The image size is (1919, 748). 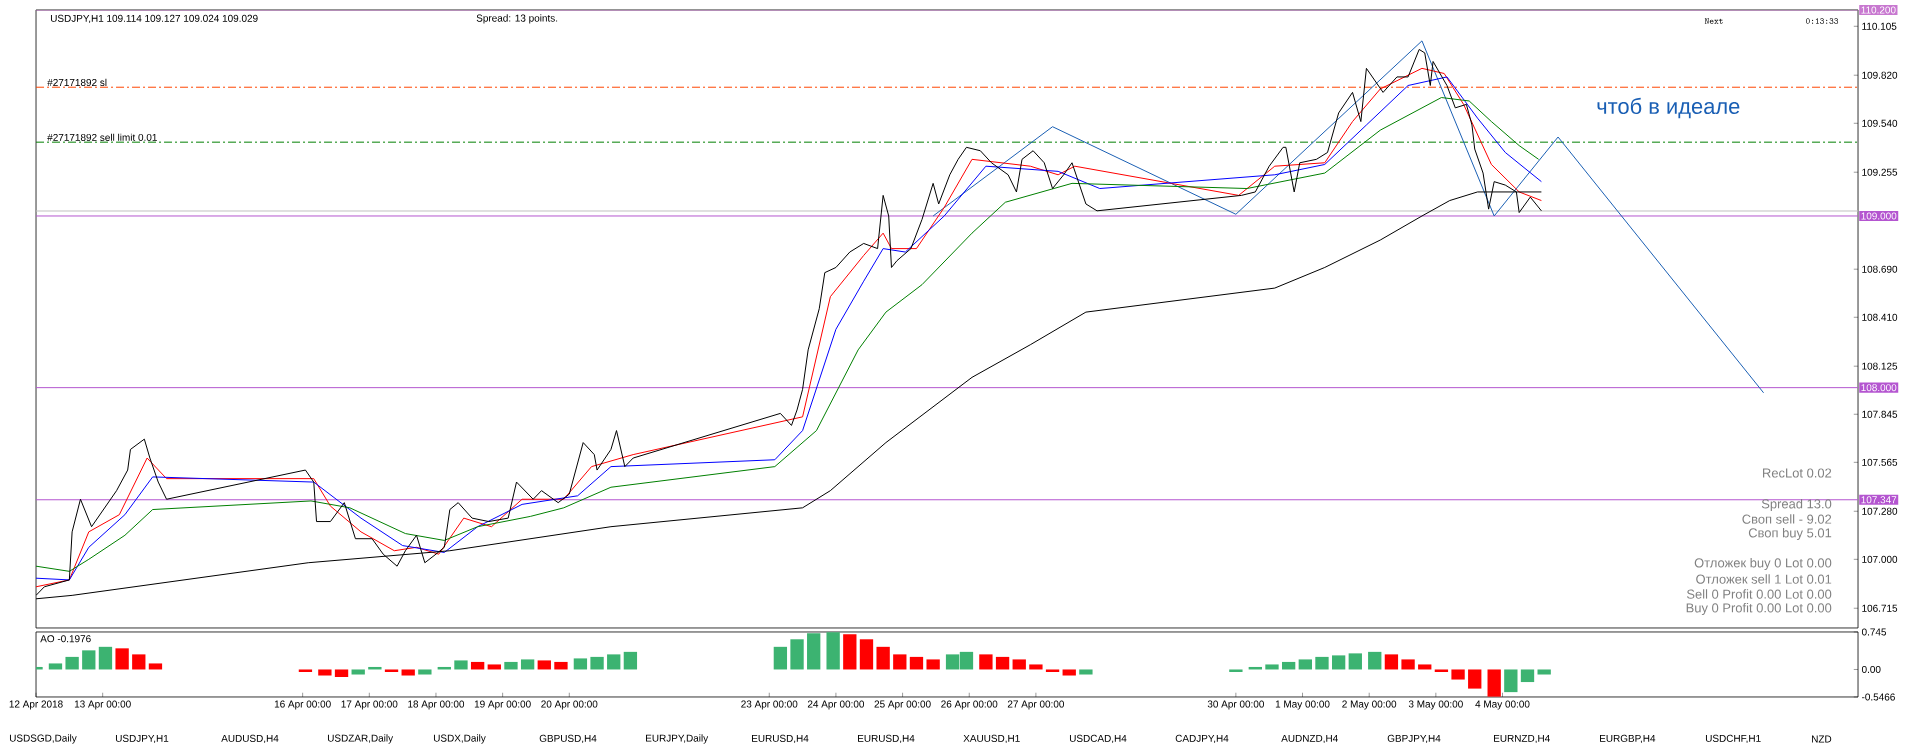 I want to click on y-tick-label: 107.000, so click(x=1880, y=559).